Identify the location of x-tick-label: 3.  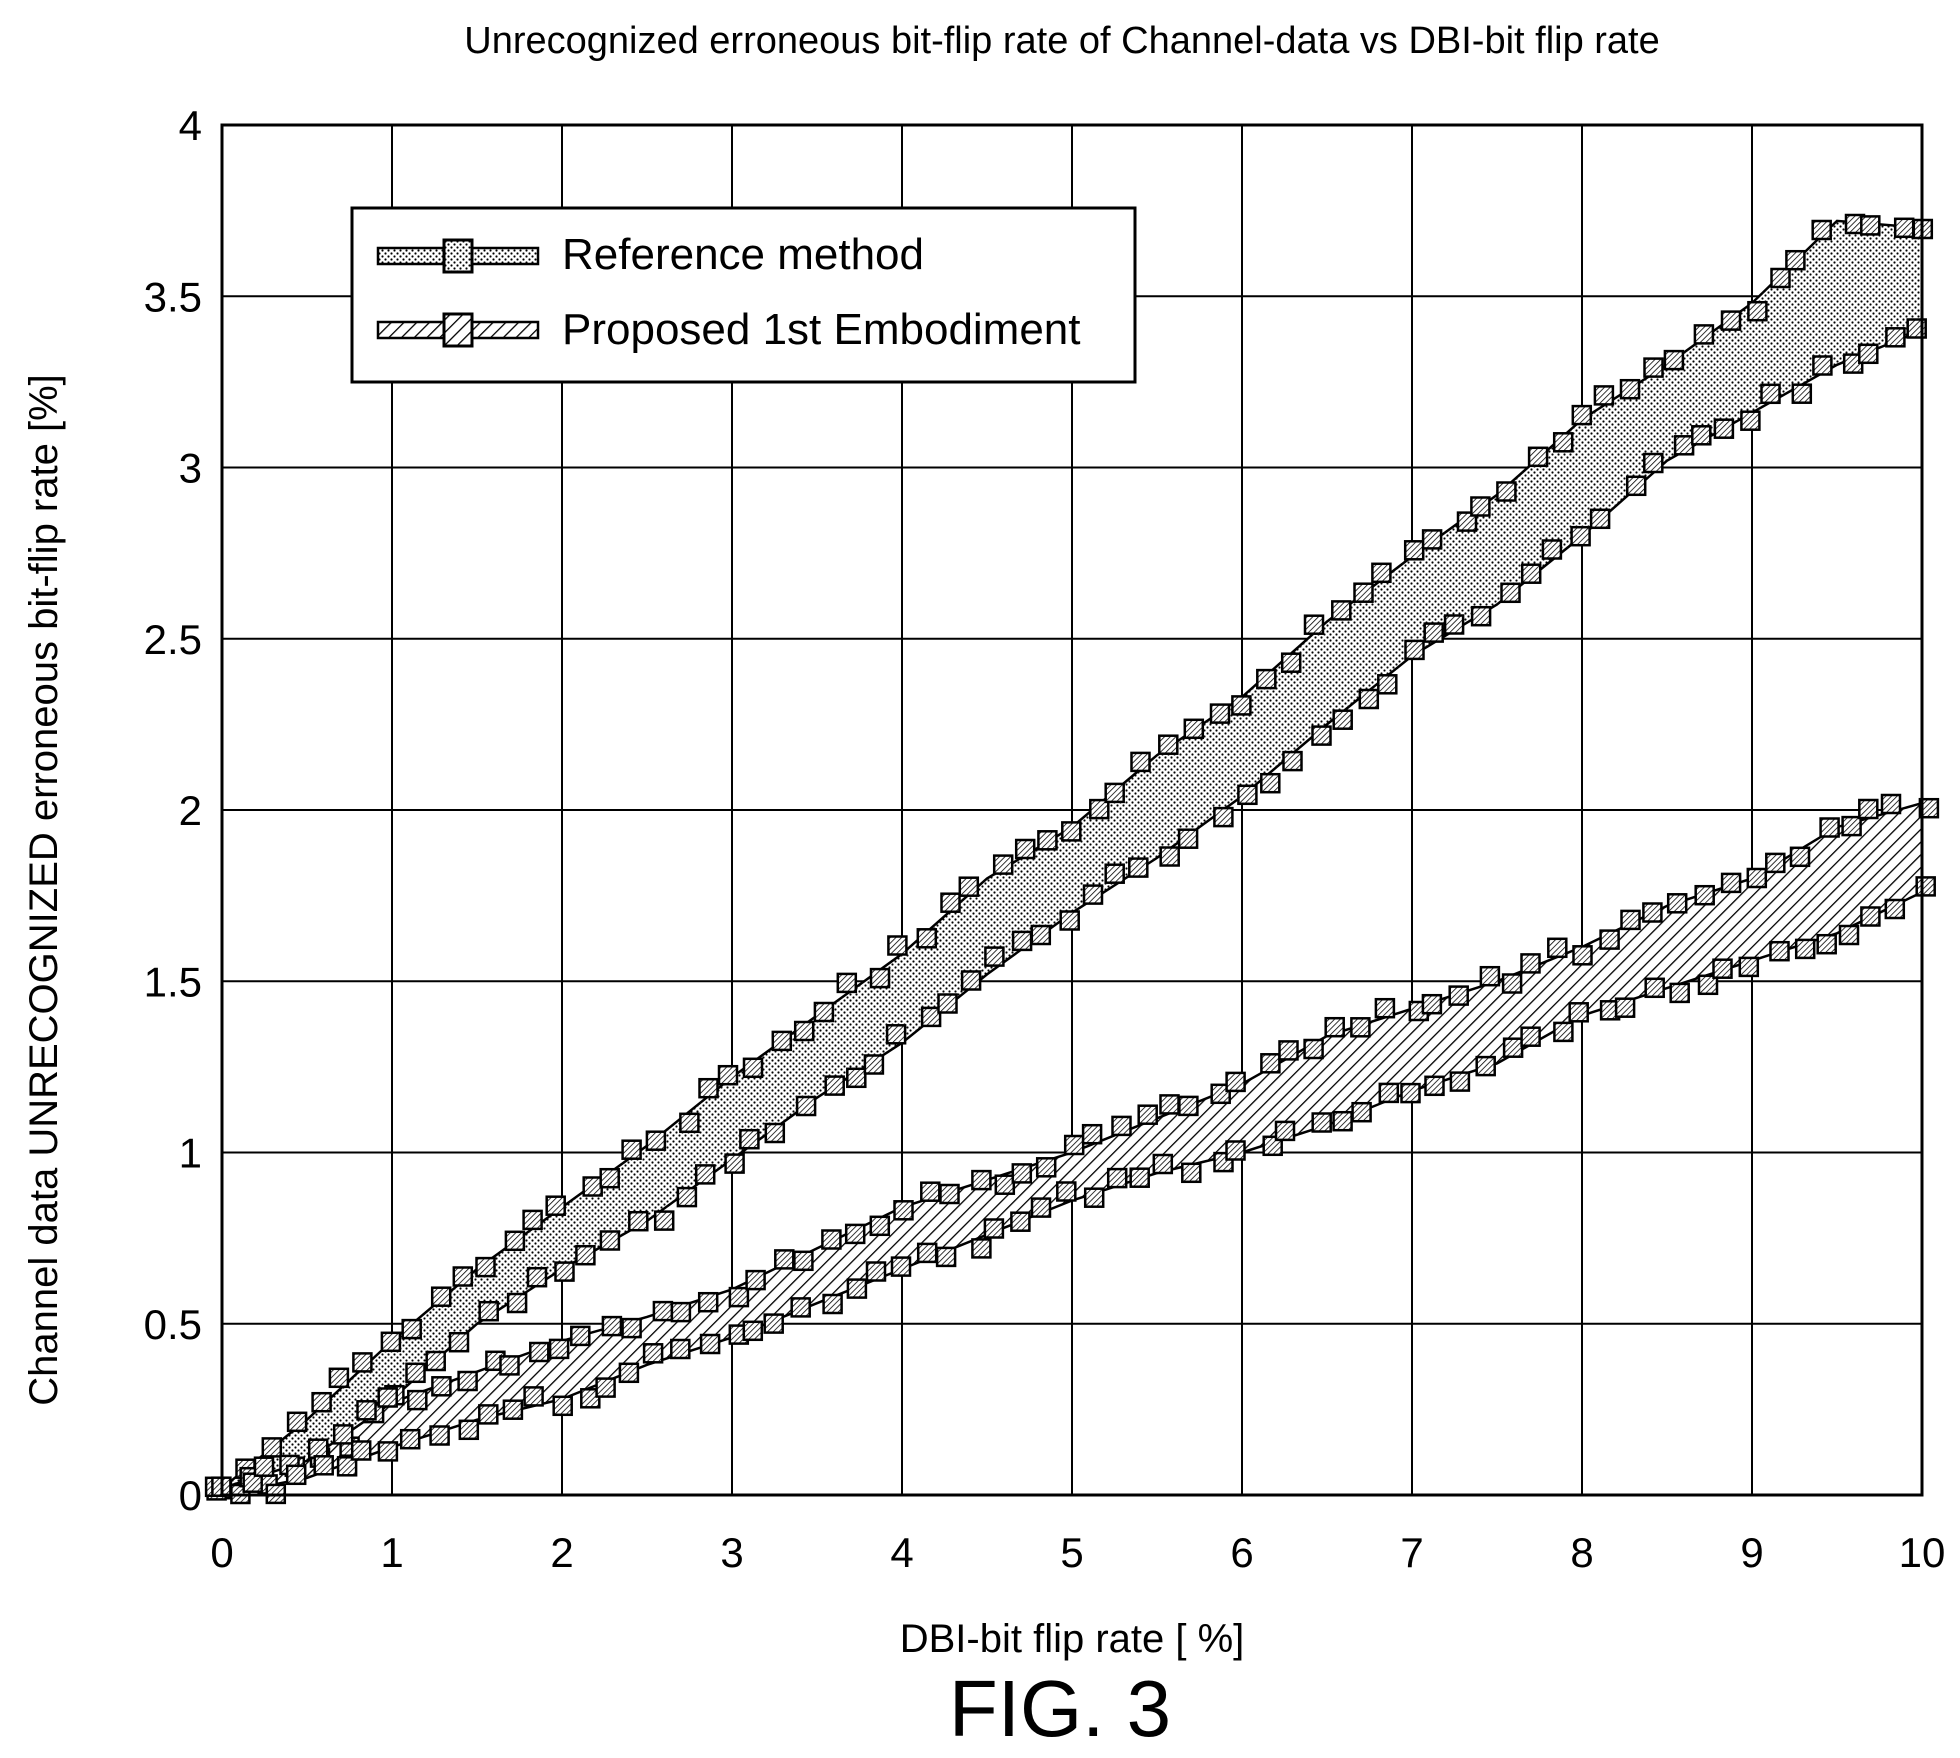
(731, 1552).